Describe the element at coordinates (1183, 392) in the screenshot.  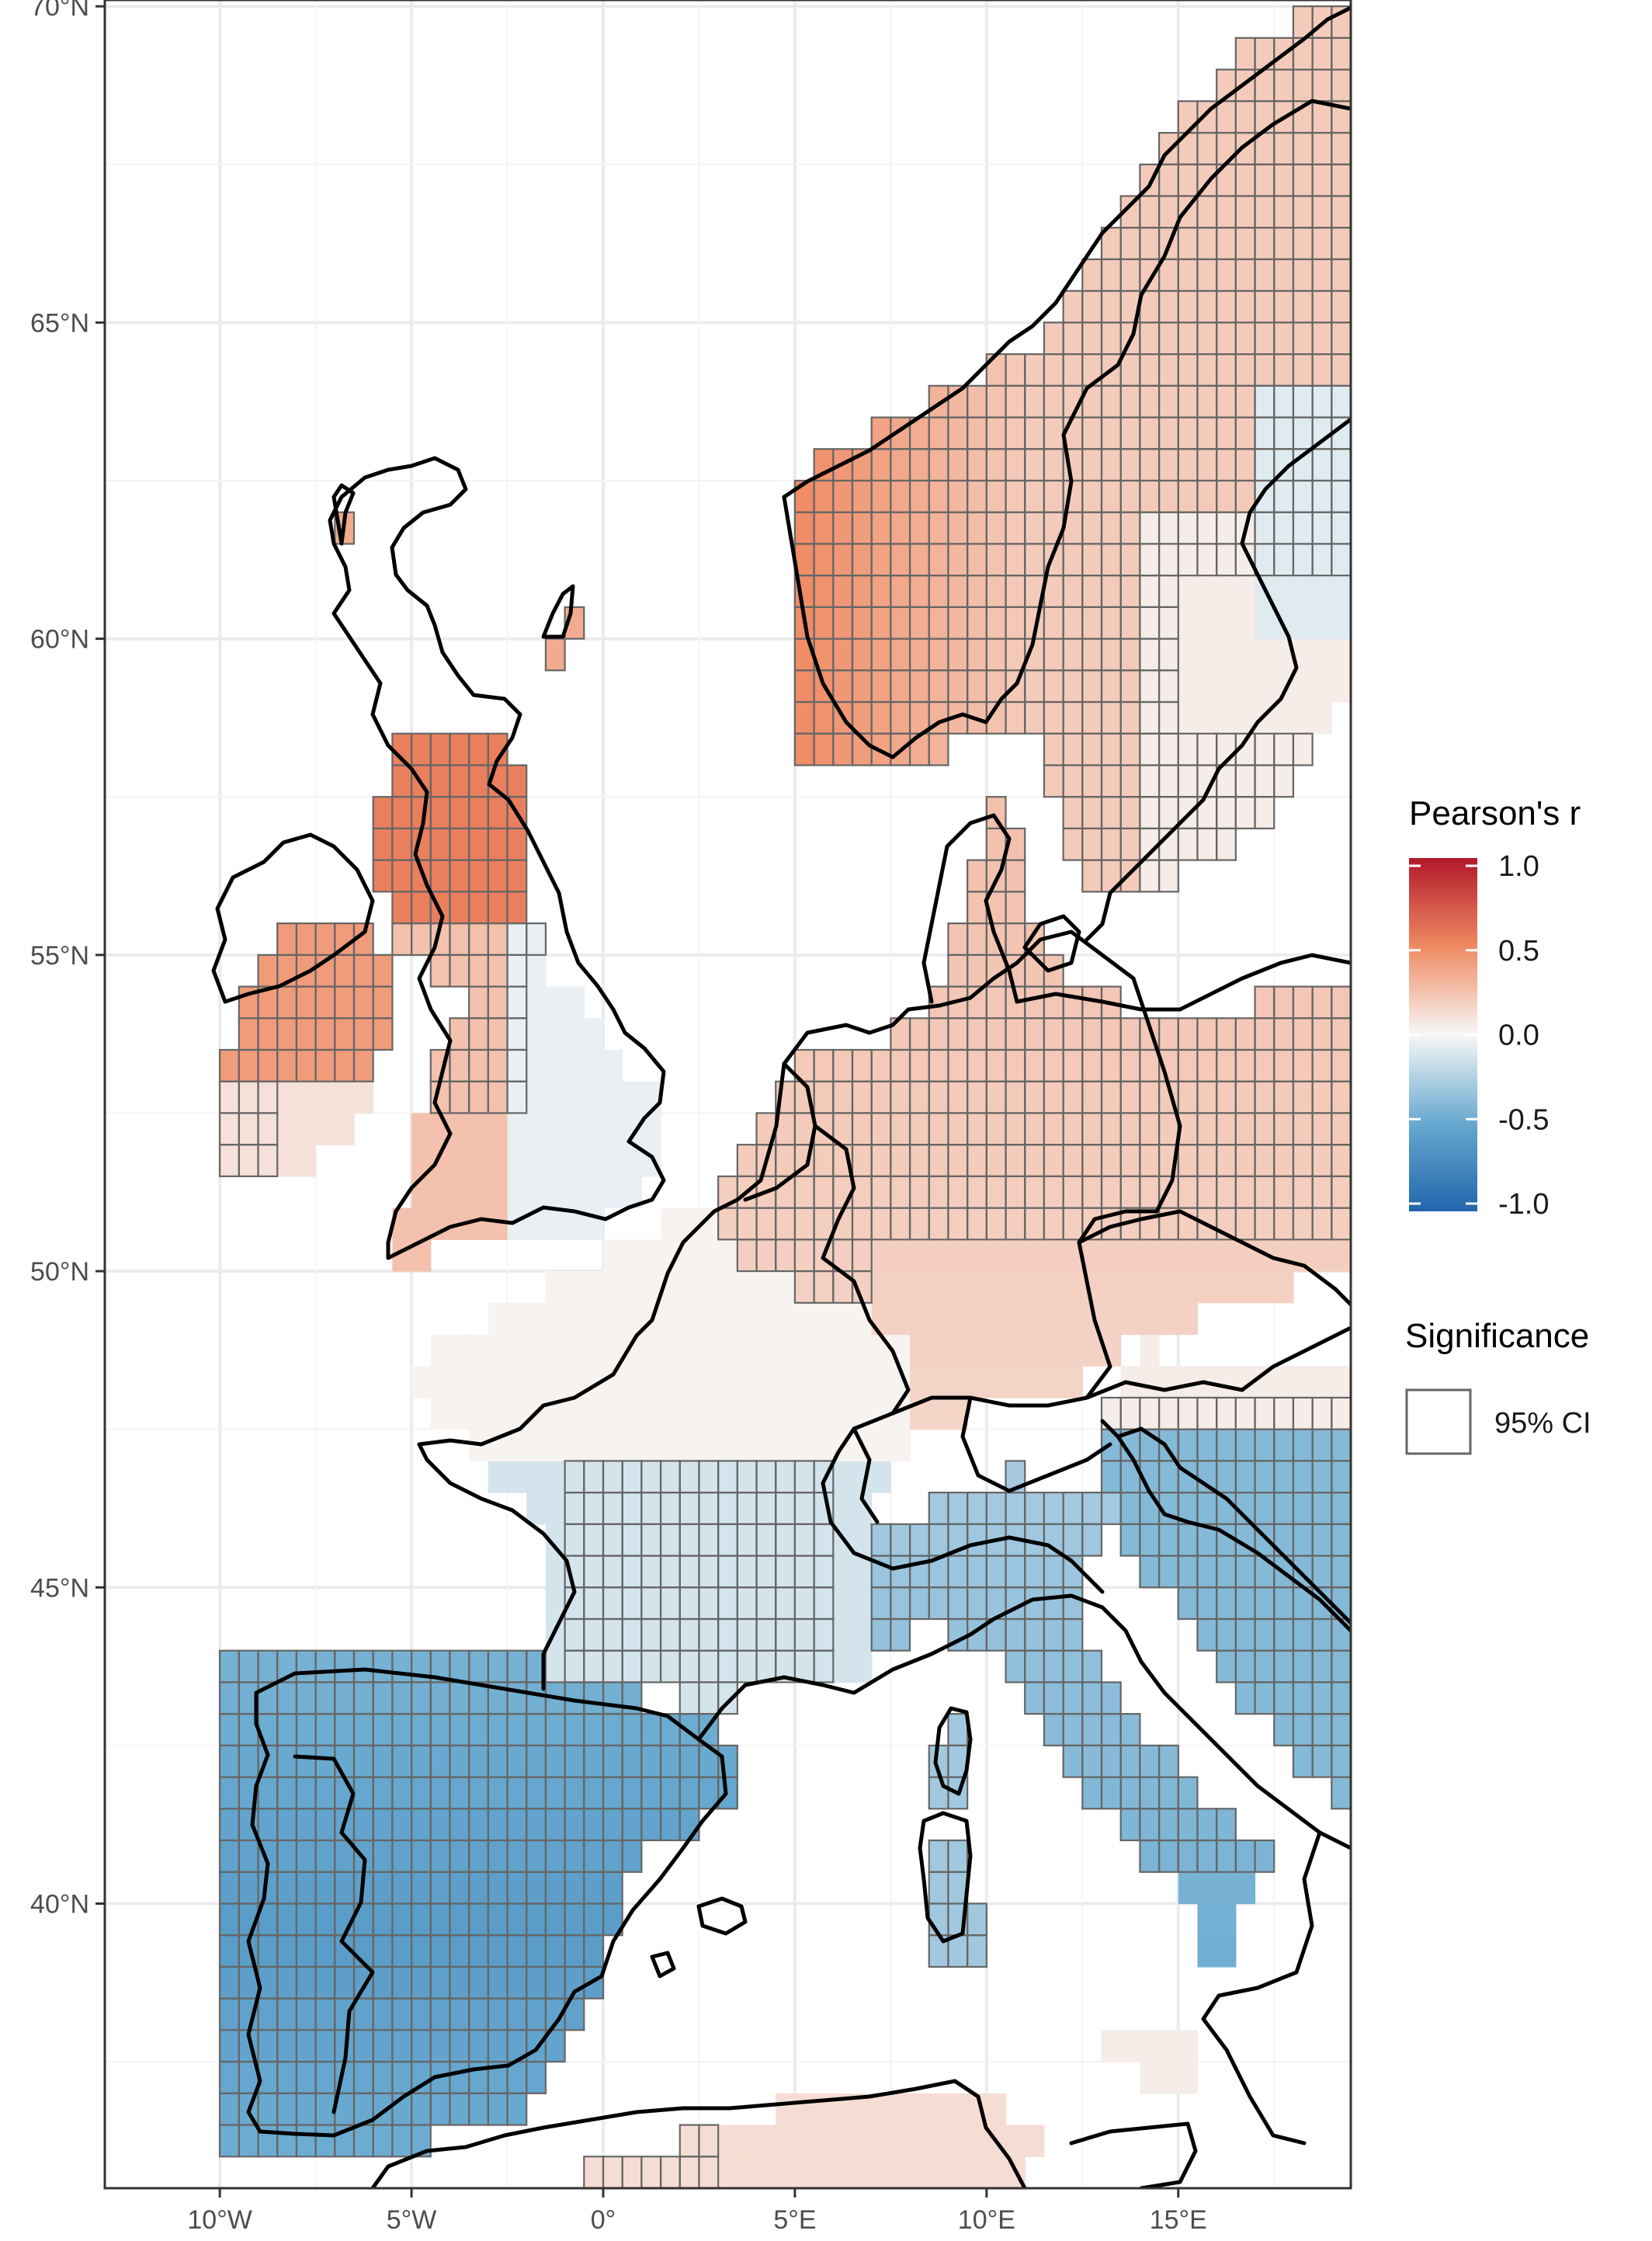
I see `border-norway-sweden` at that location.